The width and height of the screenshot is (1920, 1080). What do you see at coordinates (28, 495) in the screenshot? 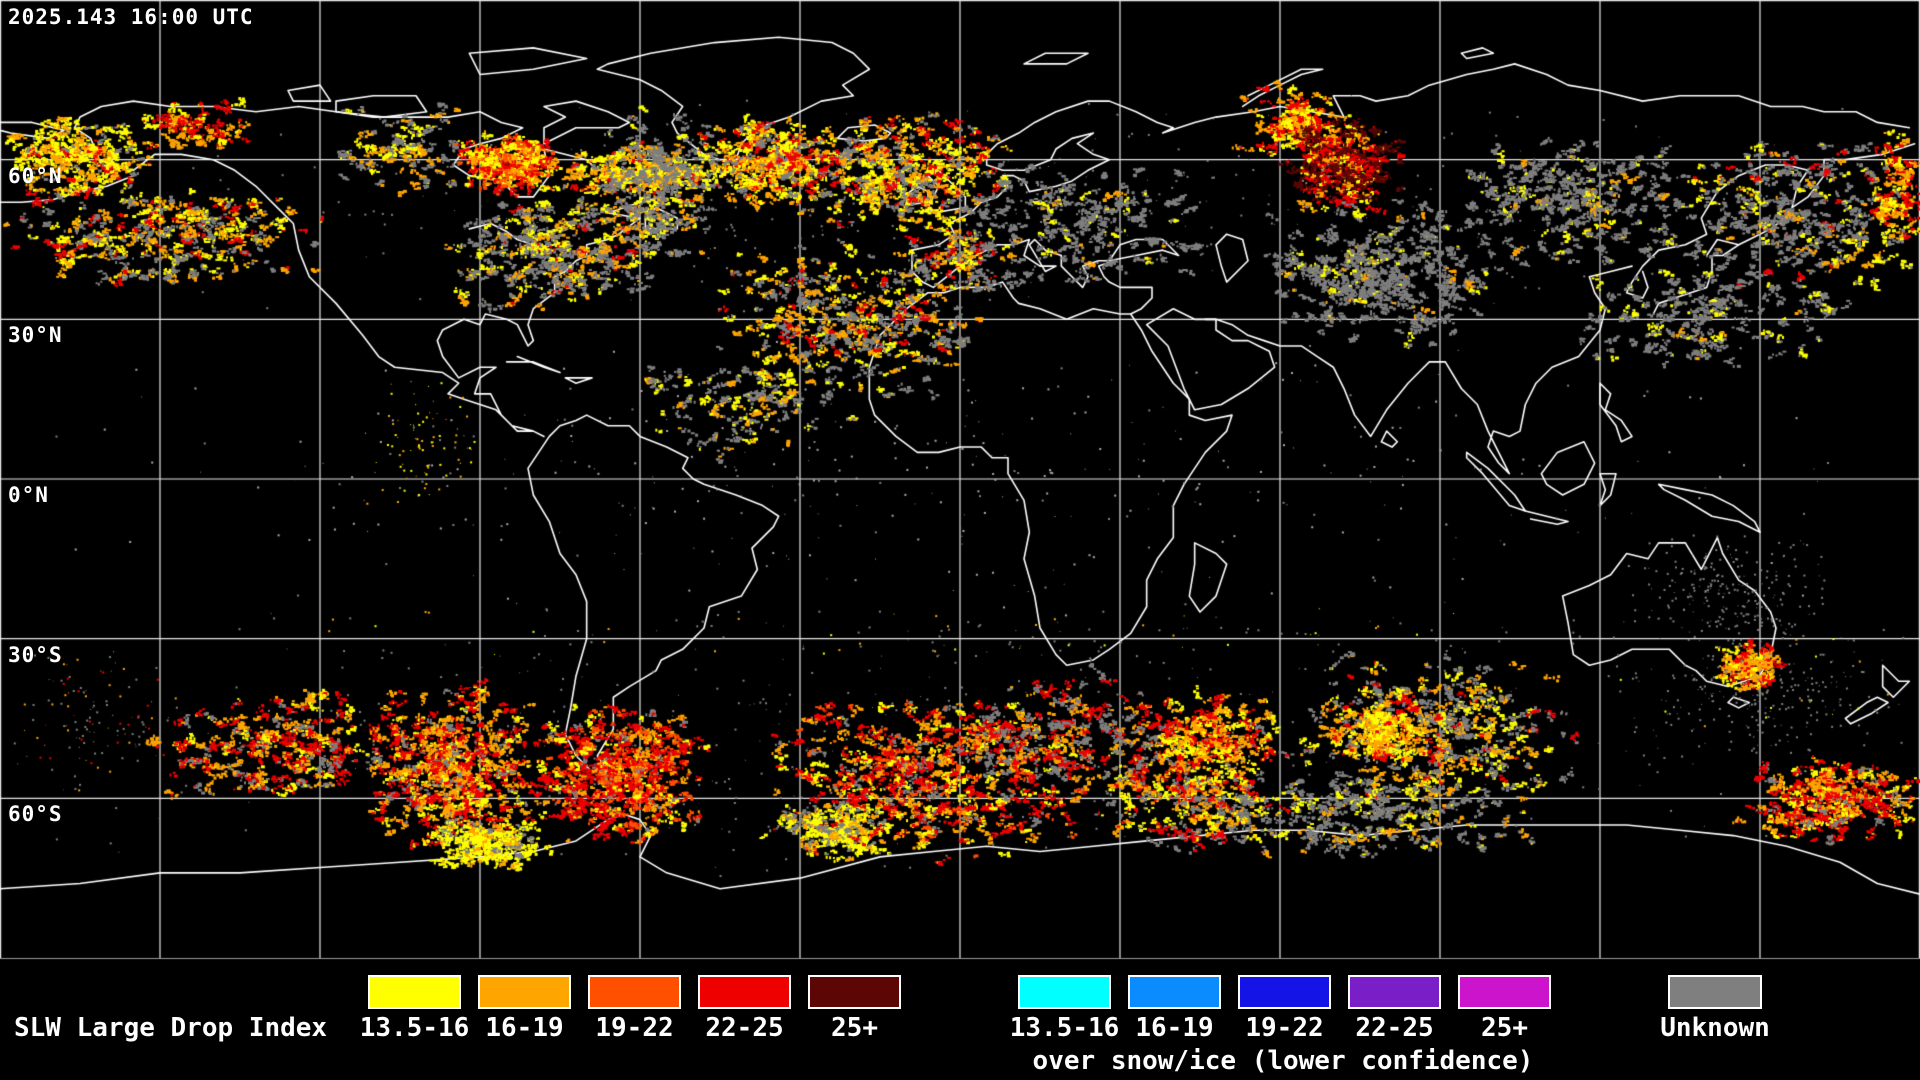
I see `lat-label-0n: 0°N` at bounding box center [28, 495].